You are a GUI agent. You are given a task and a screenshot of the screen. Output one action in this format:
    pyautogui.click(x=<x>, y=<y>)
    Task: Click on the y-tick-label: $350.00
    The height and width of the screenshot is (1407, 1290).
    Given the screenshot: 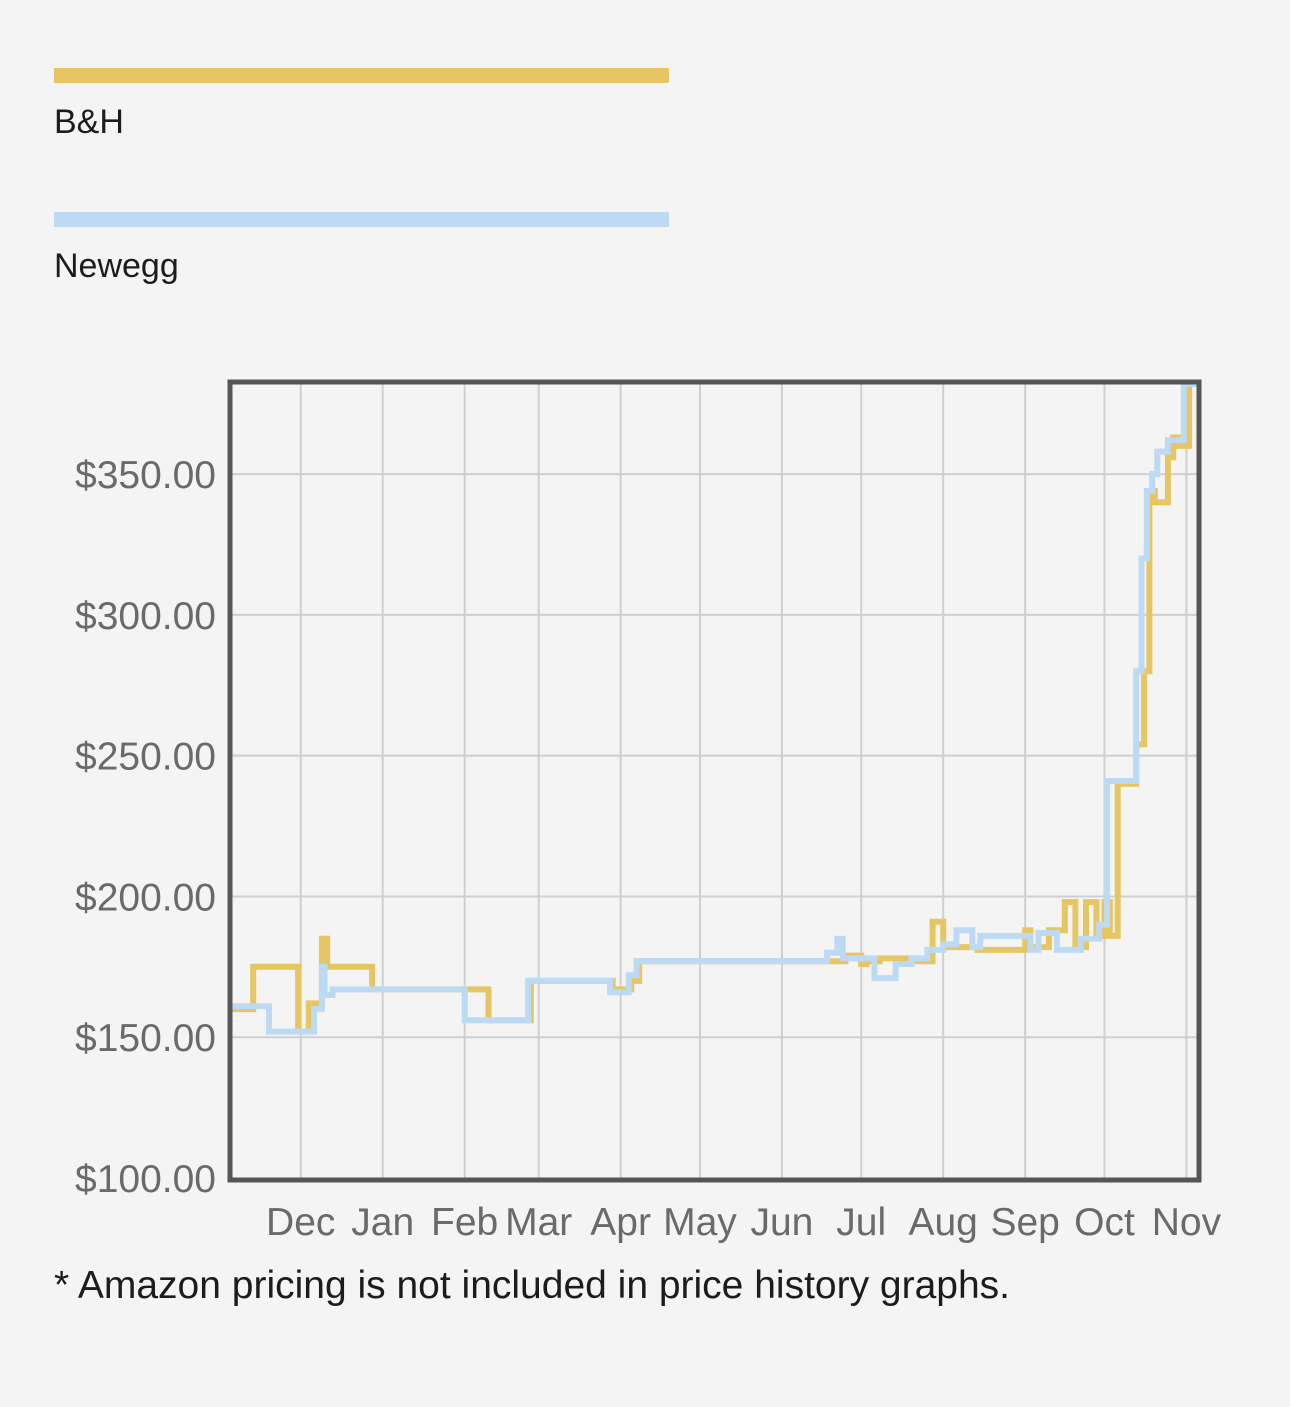 What is the action you would take?
    pyautogui.click(x=145, y=475)
    